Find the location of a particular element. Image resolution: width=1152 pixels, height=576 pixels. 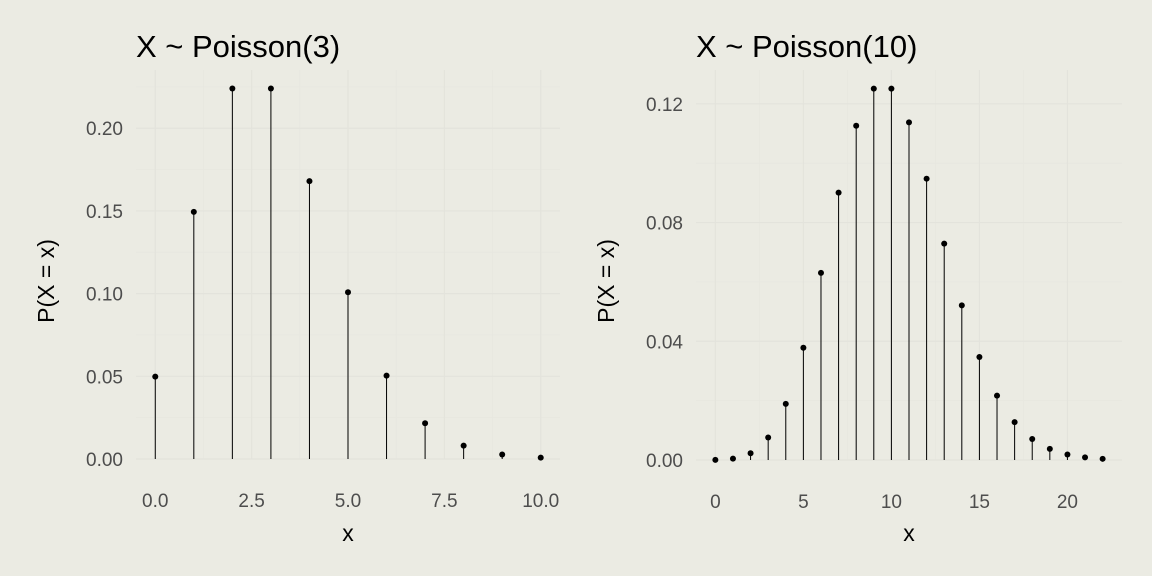

x-tick-label: 20 is located at coordinates (1067, 502).